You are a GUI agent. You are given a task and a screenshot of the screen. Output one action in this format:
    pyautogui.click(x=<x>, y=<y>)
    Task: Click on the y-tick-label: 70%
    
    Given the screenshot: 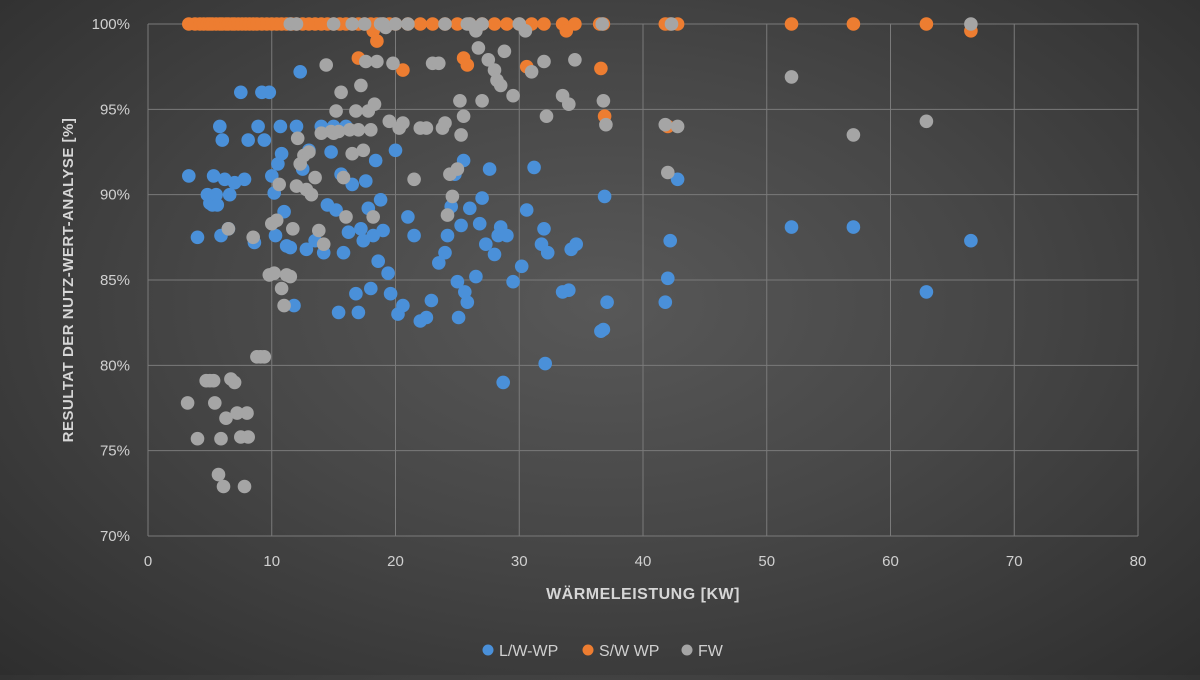 What is the action you would take?
    pyautogui.click(x=115, y=536)
    